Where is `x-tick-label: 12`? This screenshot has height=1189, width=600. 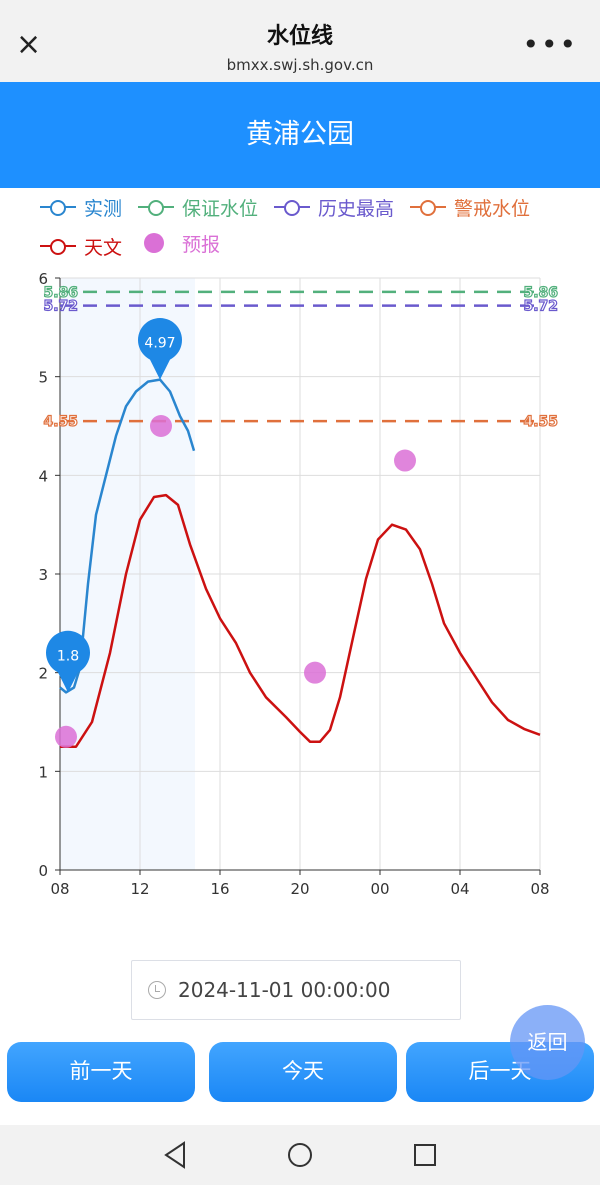
x-tick-label: 12 is located at coordinates (139, 889).